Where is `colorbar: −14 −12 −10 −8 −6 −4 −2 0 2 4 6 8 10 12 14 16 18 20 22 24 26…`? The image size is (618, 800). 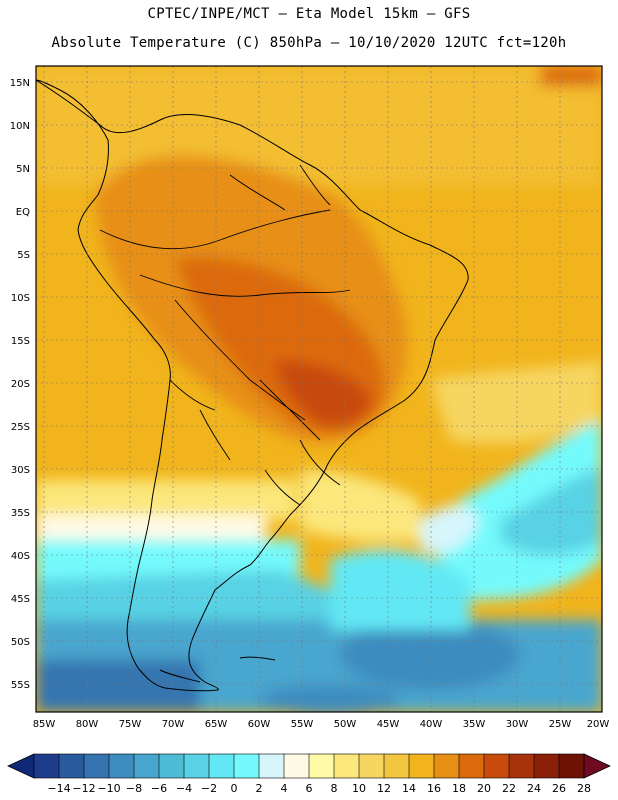
colorbar: −14 −12 −10 −8 −6 −4 −2 0 2 4 6 8 10 12 14 16 18 20 22 24 26… is located at coordinates (309, 774).